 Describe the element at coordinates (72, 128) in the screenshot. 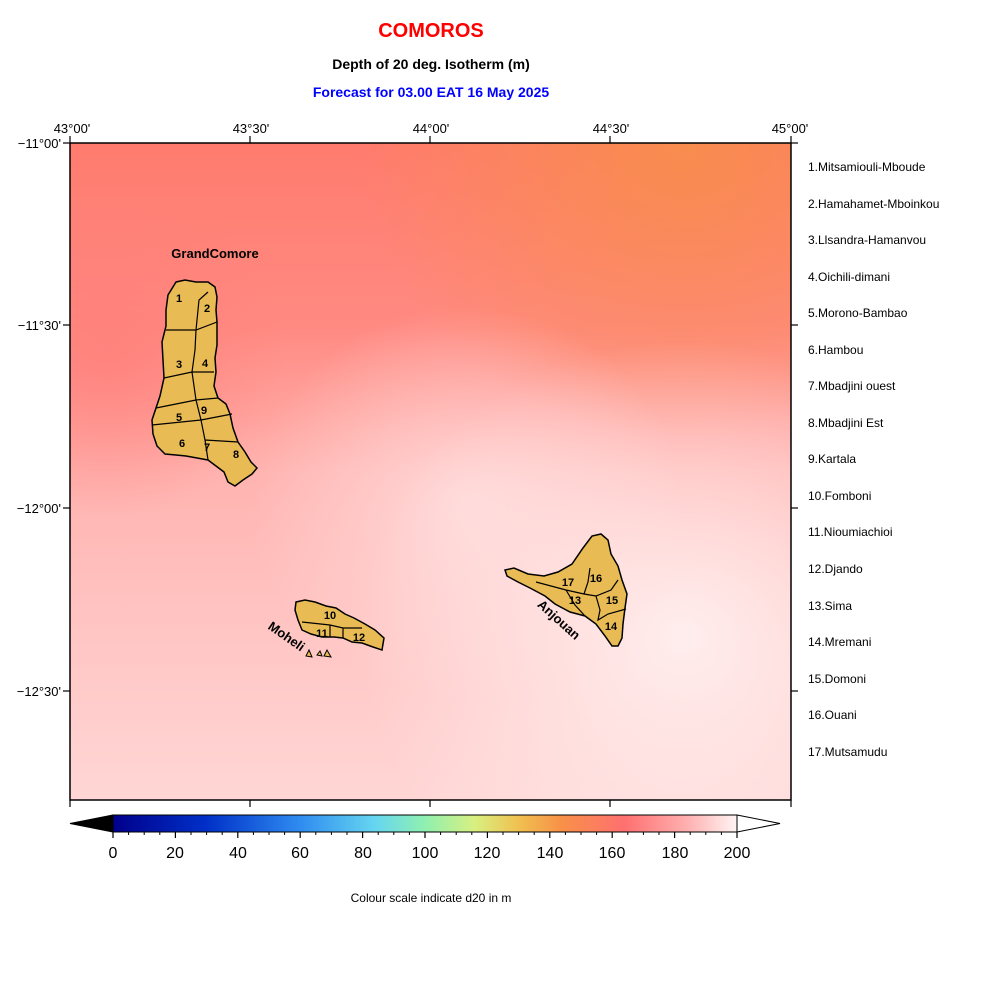

I see `lon-label-43-00: 43°00'` at that location.